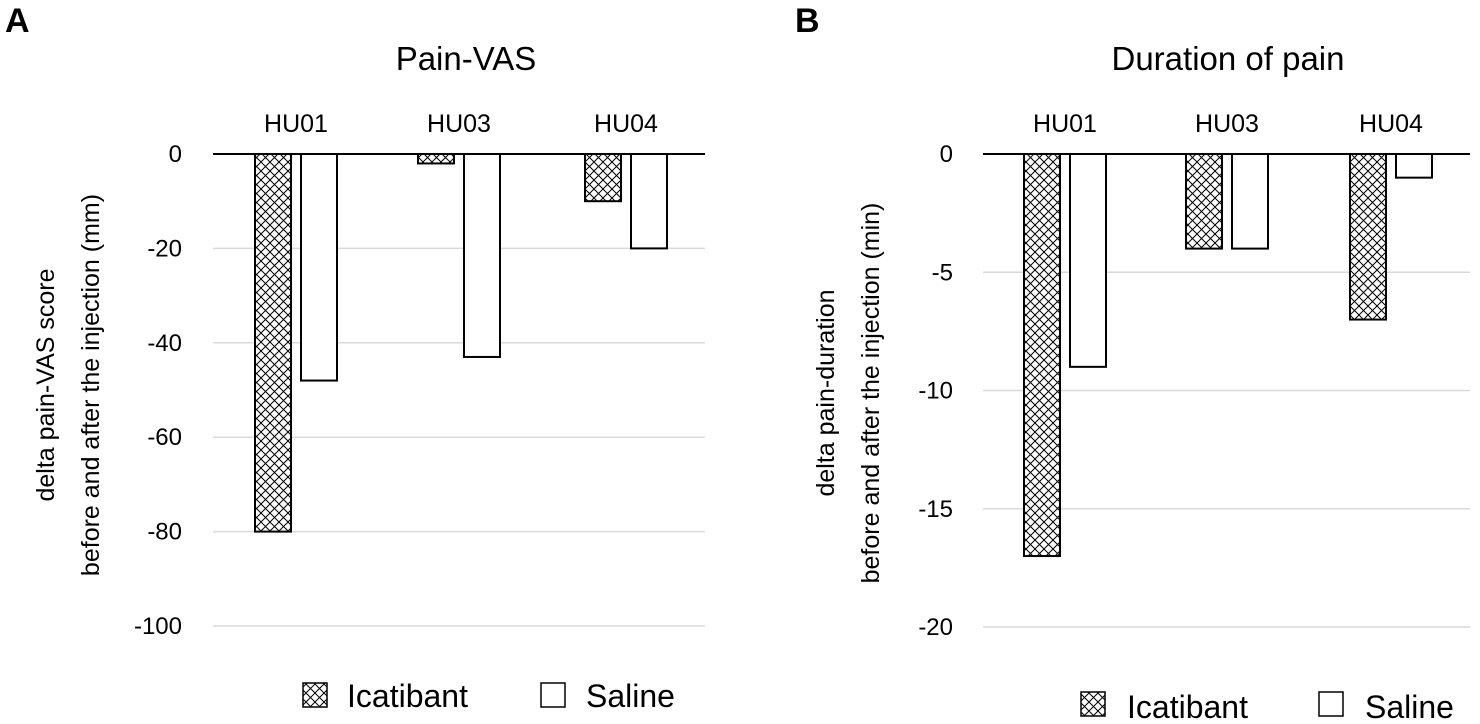 The image size is (1480, 724). I want to click on y-axis-label-line-1: delta pain-VAS score, so click(46, 385).